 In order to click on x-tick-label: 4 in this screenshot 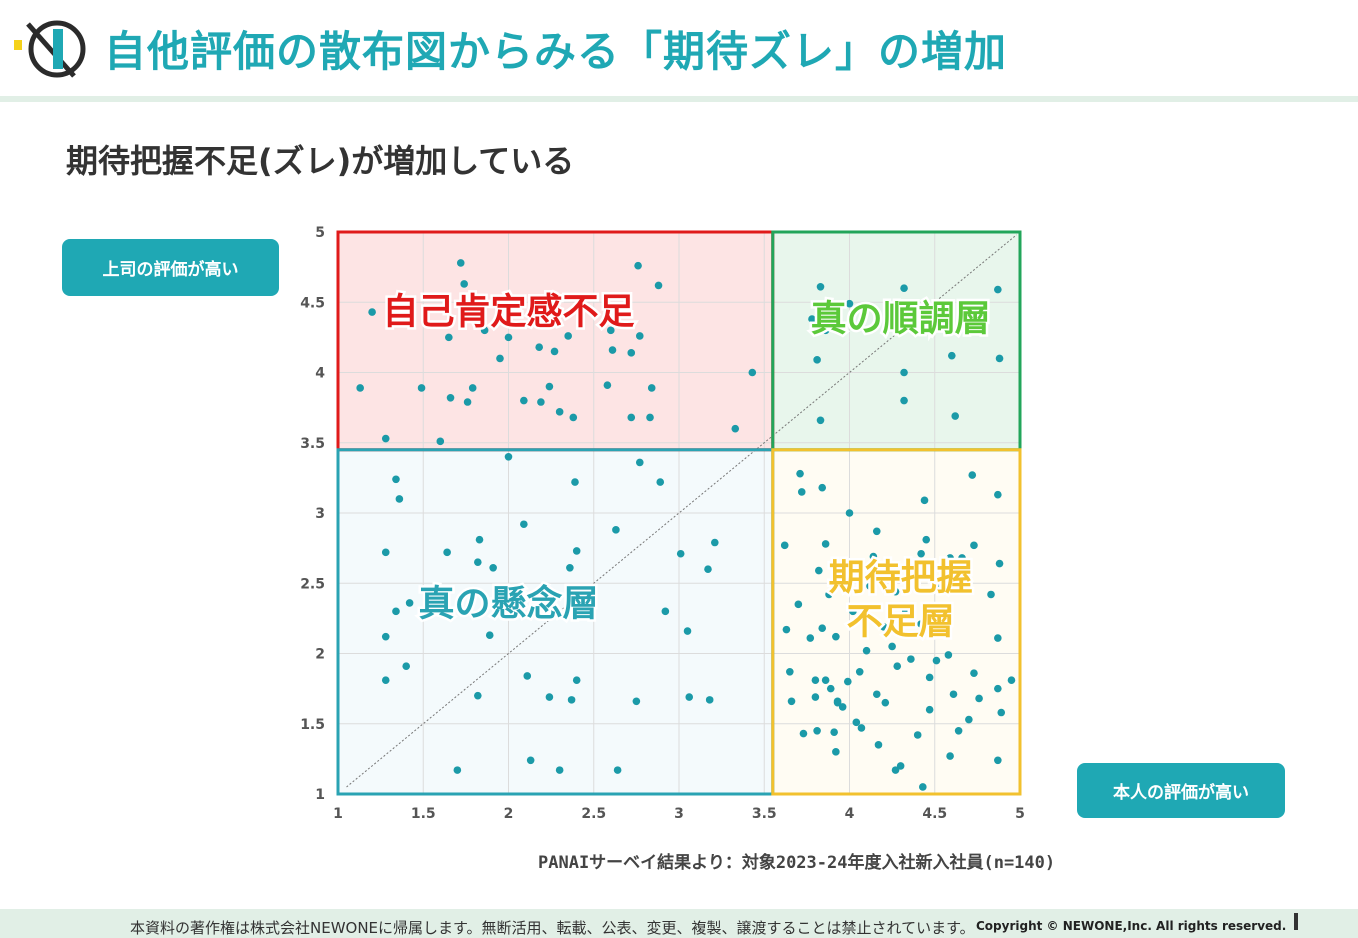, I will do `click(850, 814)`.